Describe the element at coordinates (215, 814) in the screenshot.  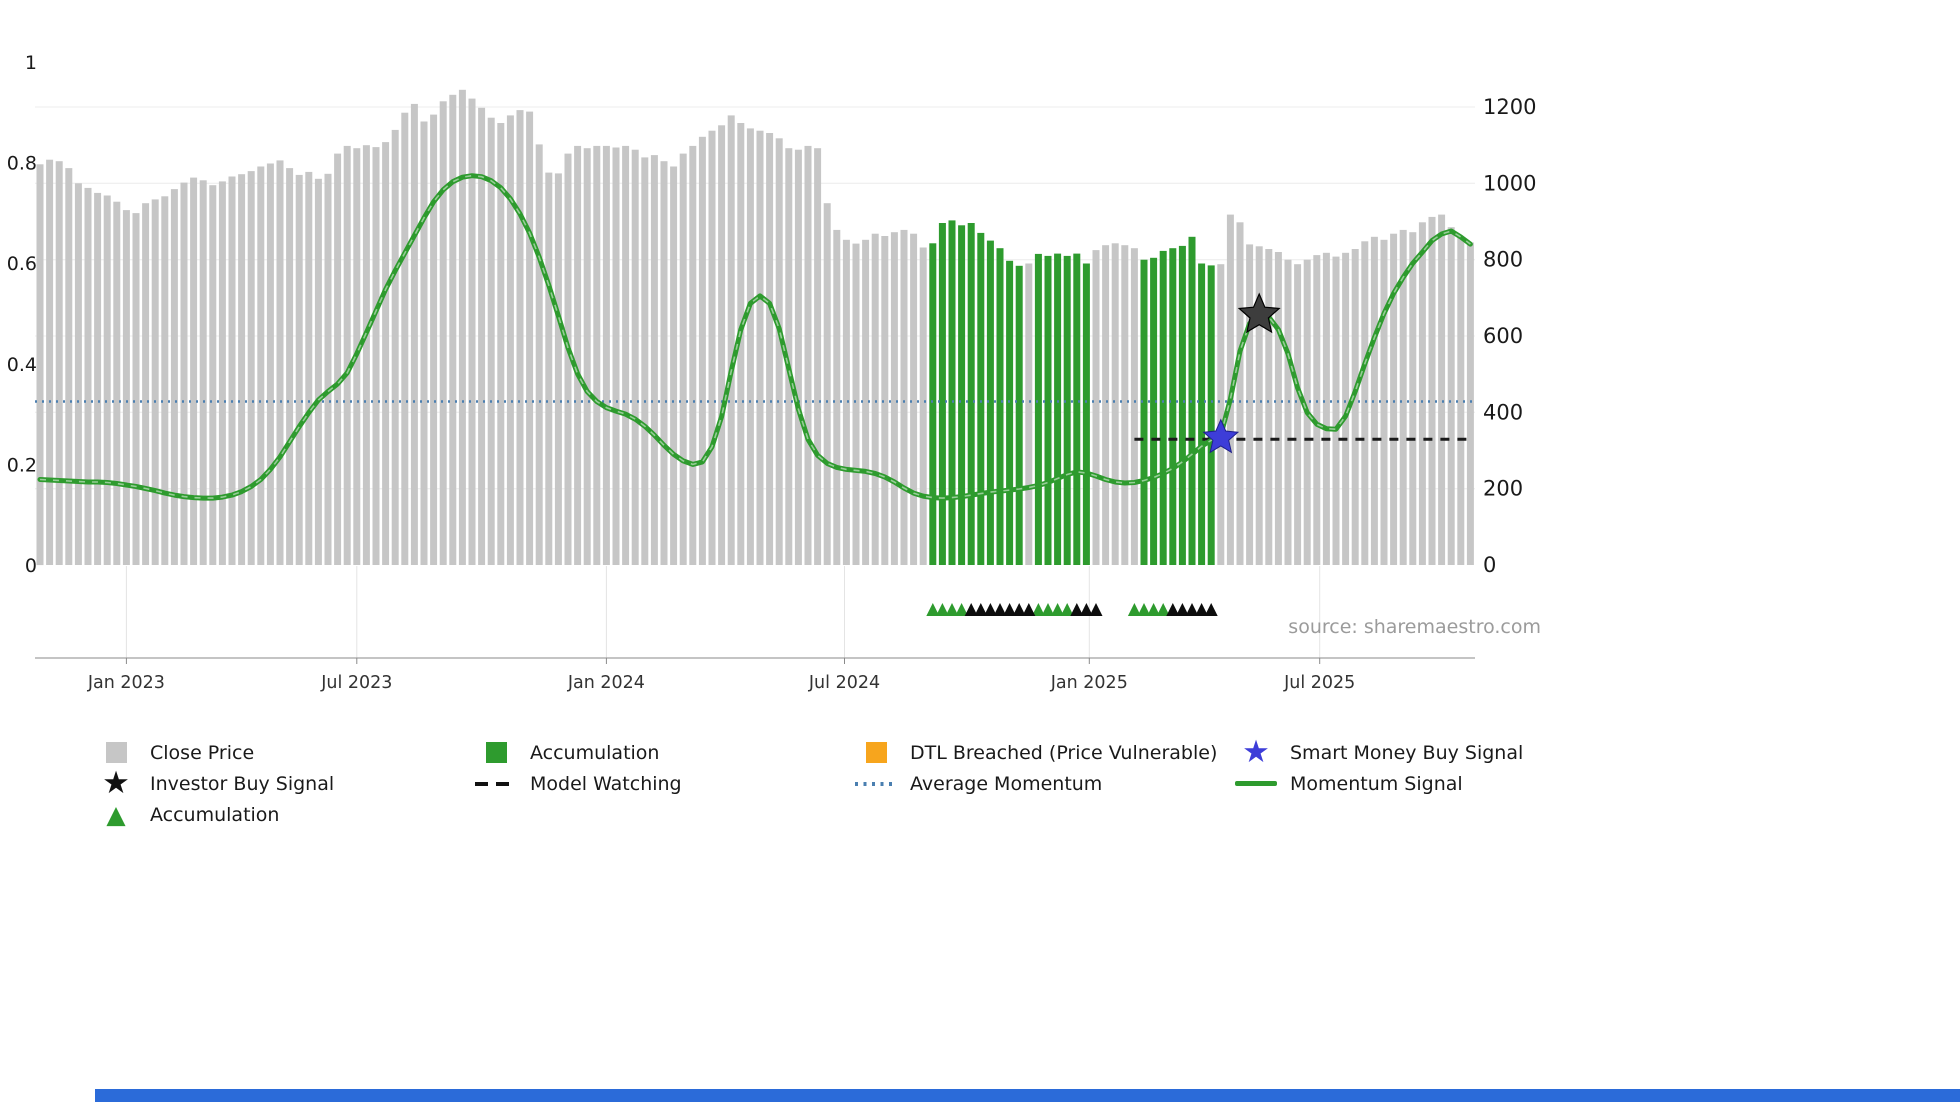
I see `legend-label-accumulation-marker: Accumulation` at that location.